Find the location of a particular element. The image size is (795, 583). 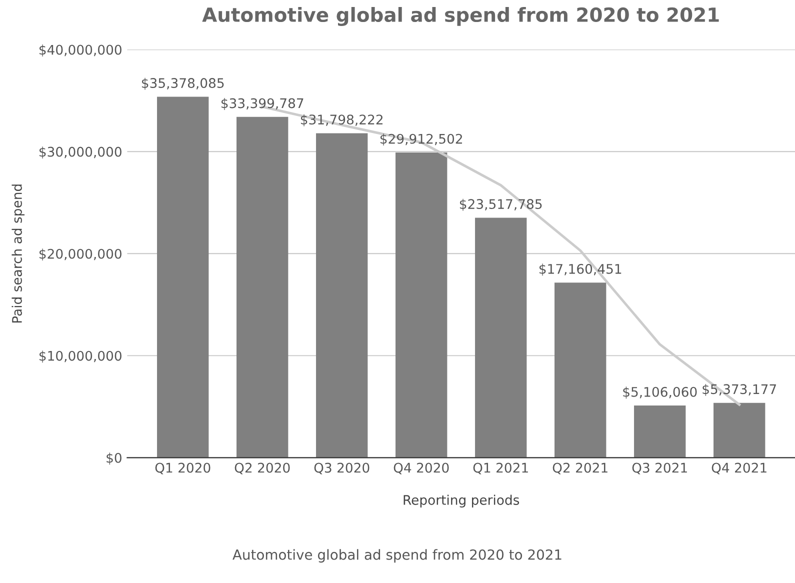

data-label: $23,517,785 is located at coordinates (501, 204).